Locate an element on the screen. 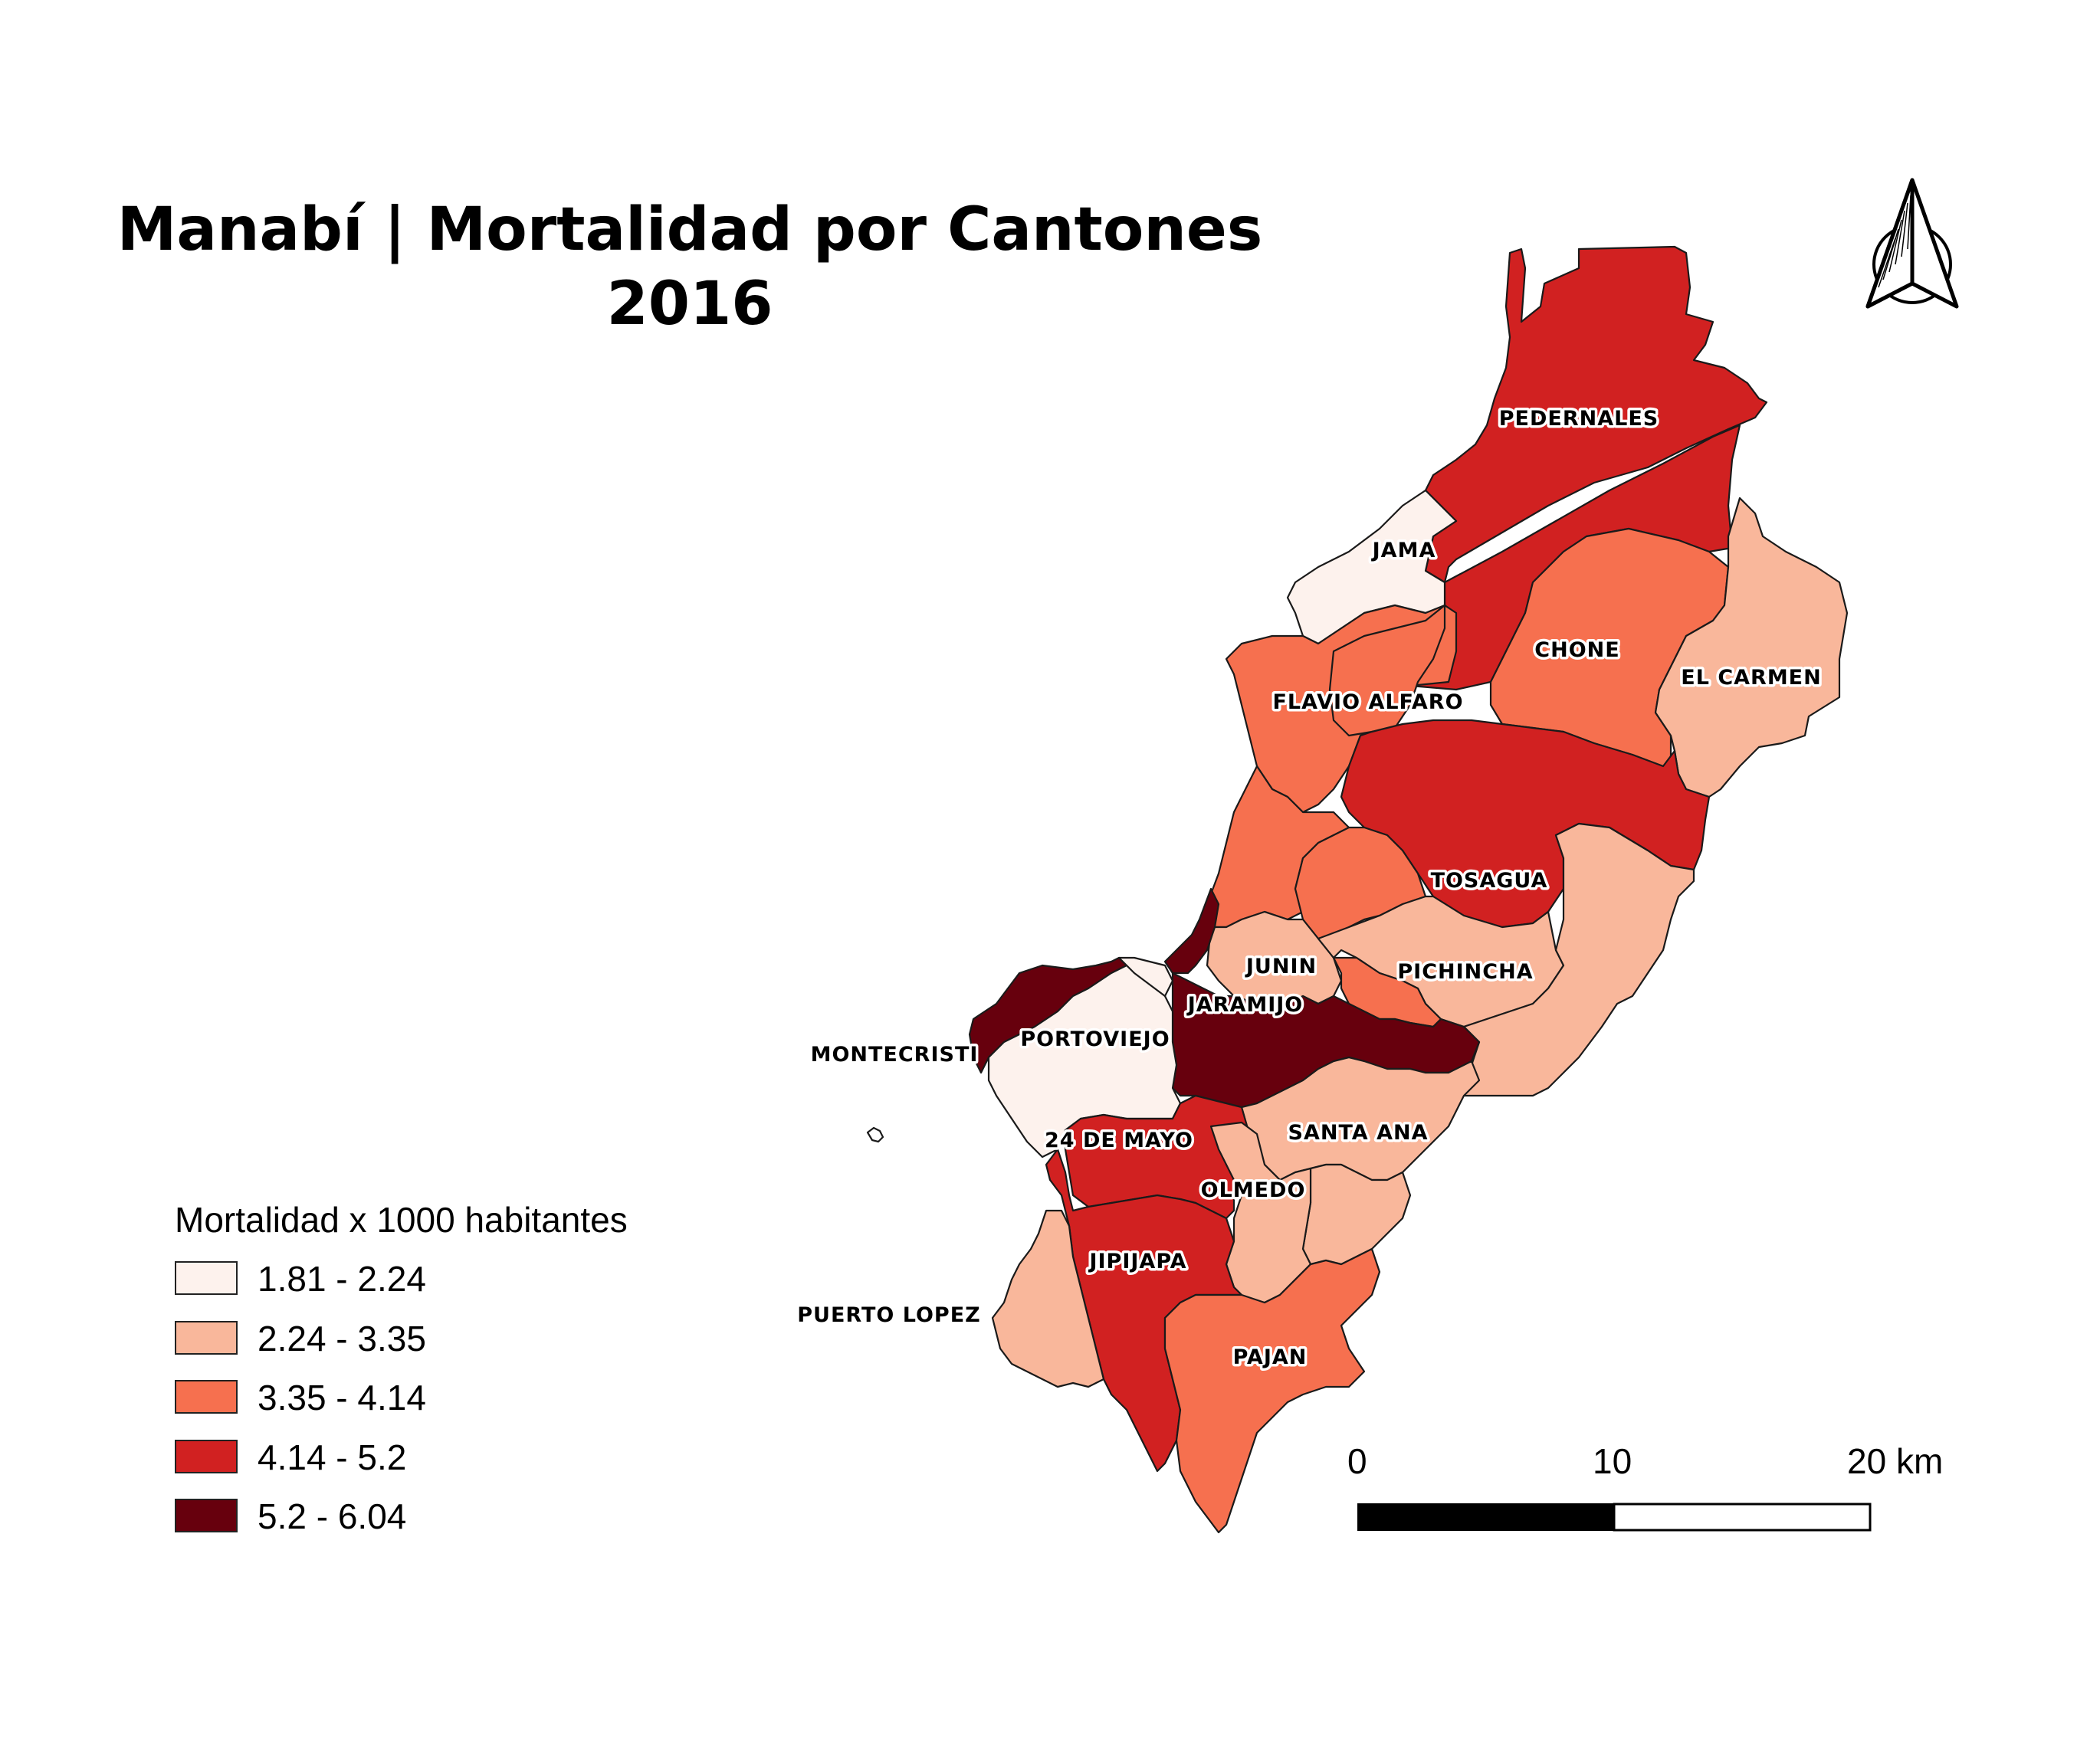  scale-bar is located at coordinates (1614, 1517).